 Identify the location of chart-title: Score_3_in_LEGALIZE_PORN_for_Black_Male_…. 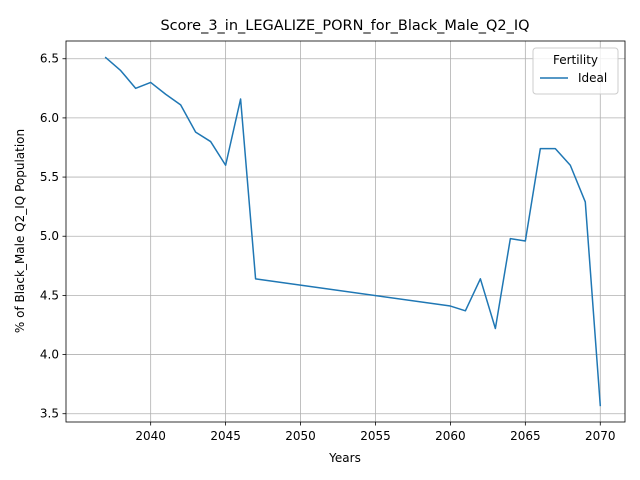
(344, 26).